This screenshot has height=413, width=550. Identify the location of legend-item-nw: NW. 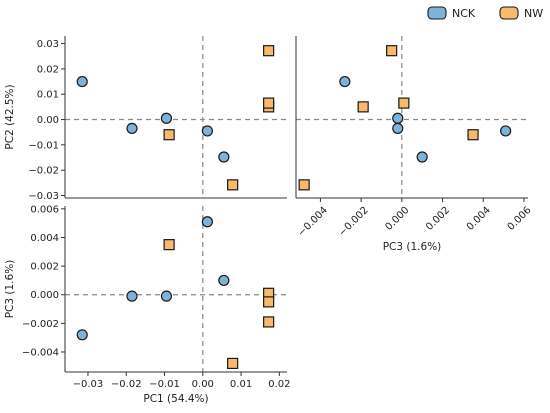
(521, 13).